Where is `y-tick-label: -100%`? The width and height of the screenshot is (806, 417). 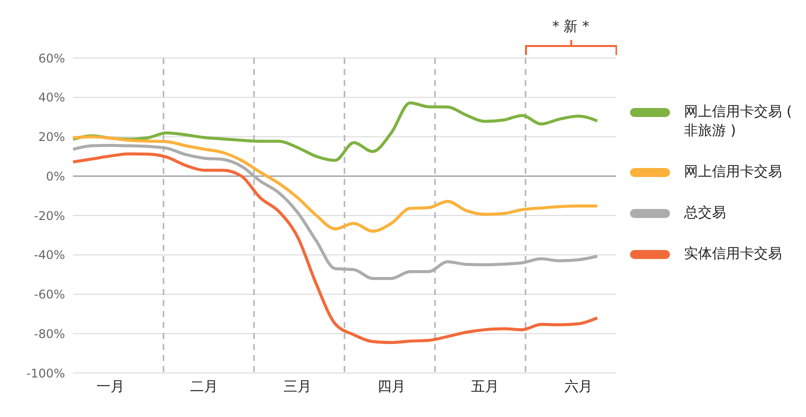 y-tick-label: -100% is located at coordinates (45, 373).